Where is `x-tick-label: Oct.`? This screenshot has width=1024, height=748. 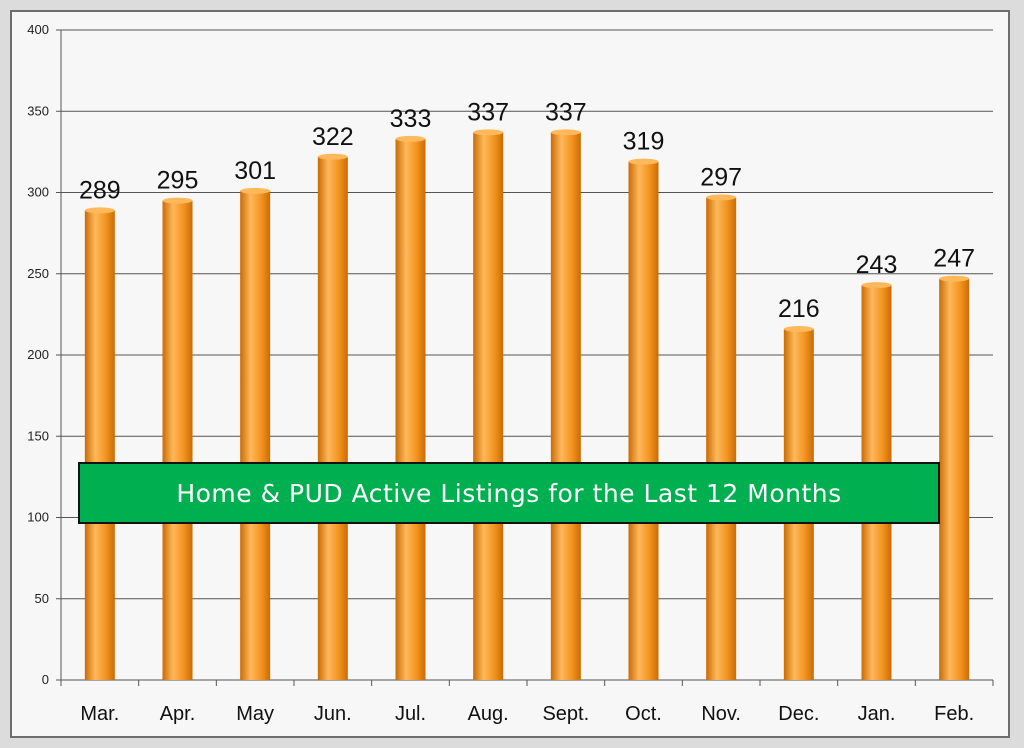 x-tick-label: Oct. is located at coordinates (643, 714).